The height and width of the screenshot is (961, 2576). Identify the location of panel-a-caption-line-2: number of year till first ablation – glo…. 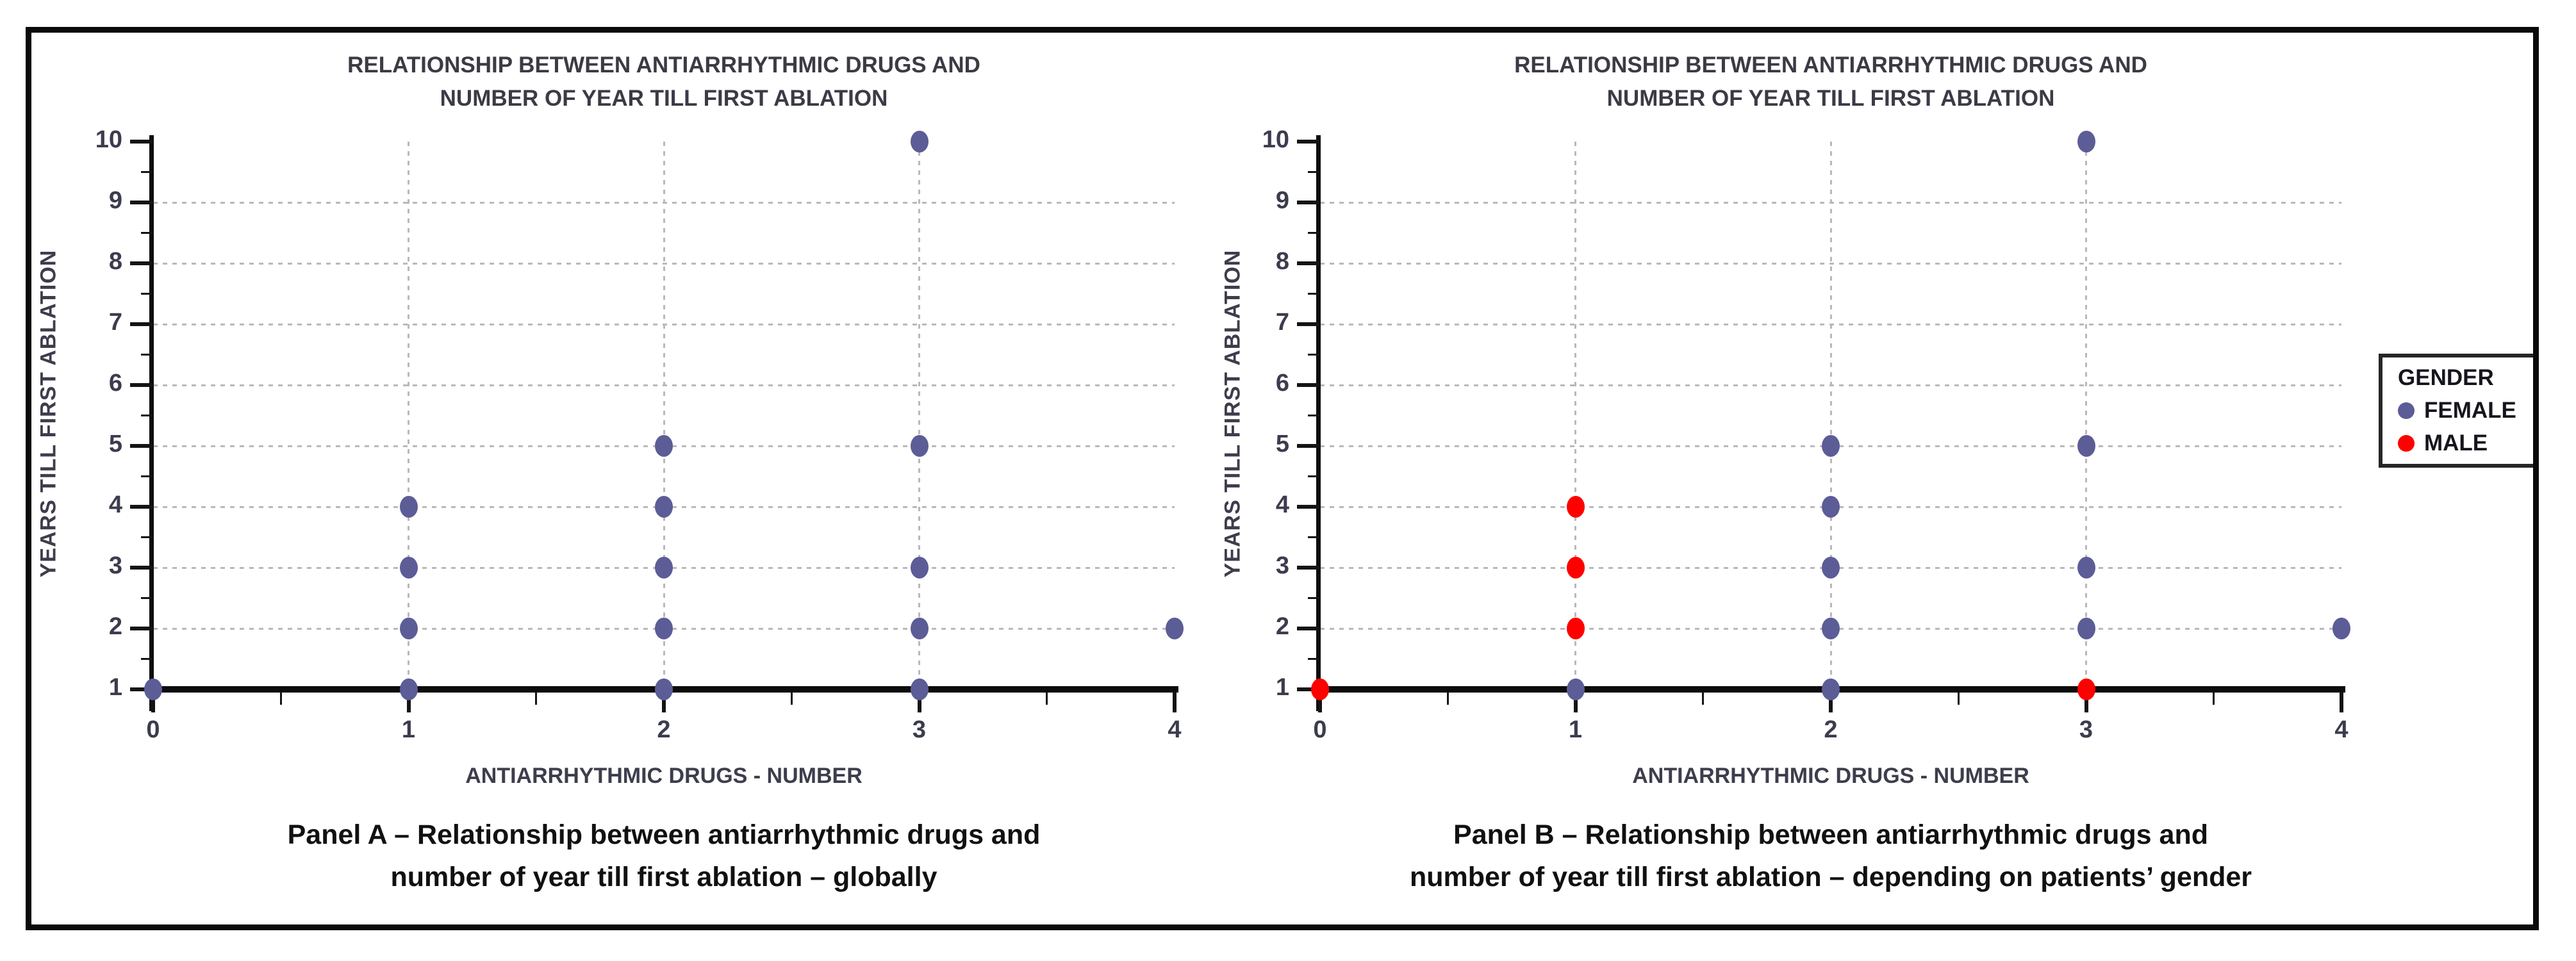
(663, 877).